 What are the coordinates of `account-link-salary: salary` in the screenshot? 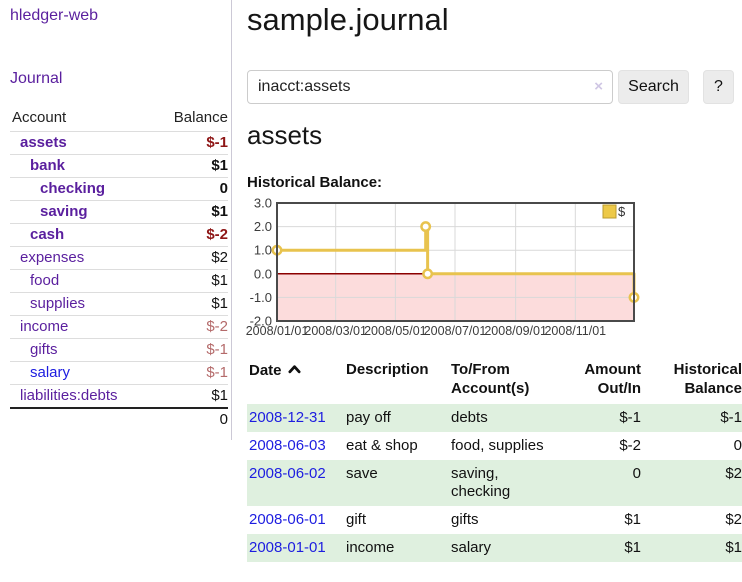 It's located at (50, 372).